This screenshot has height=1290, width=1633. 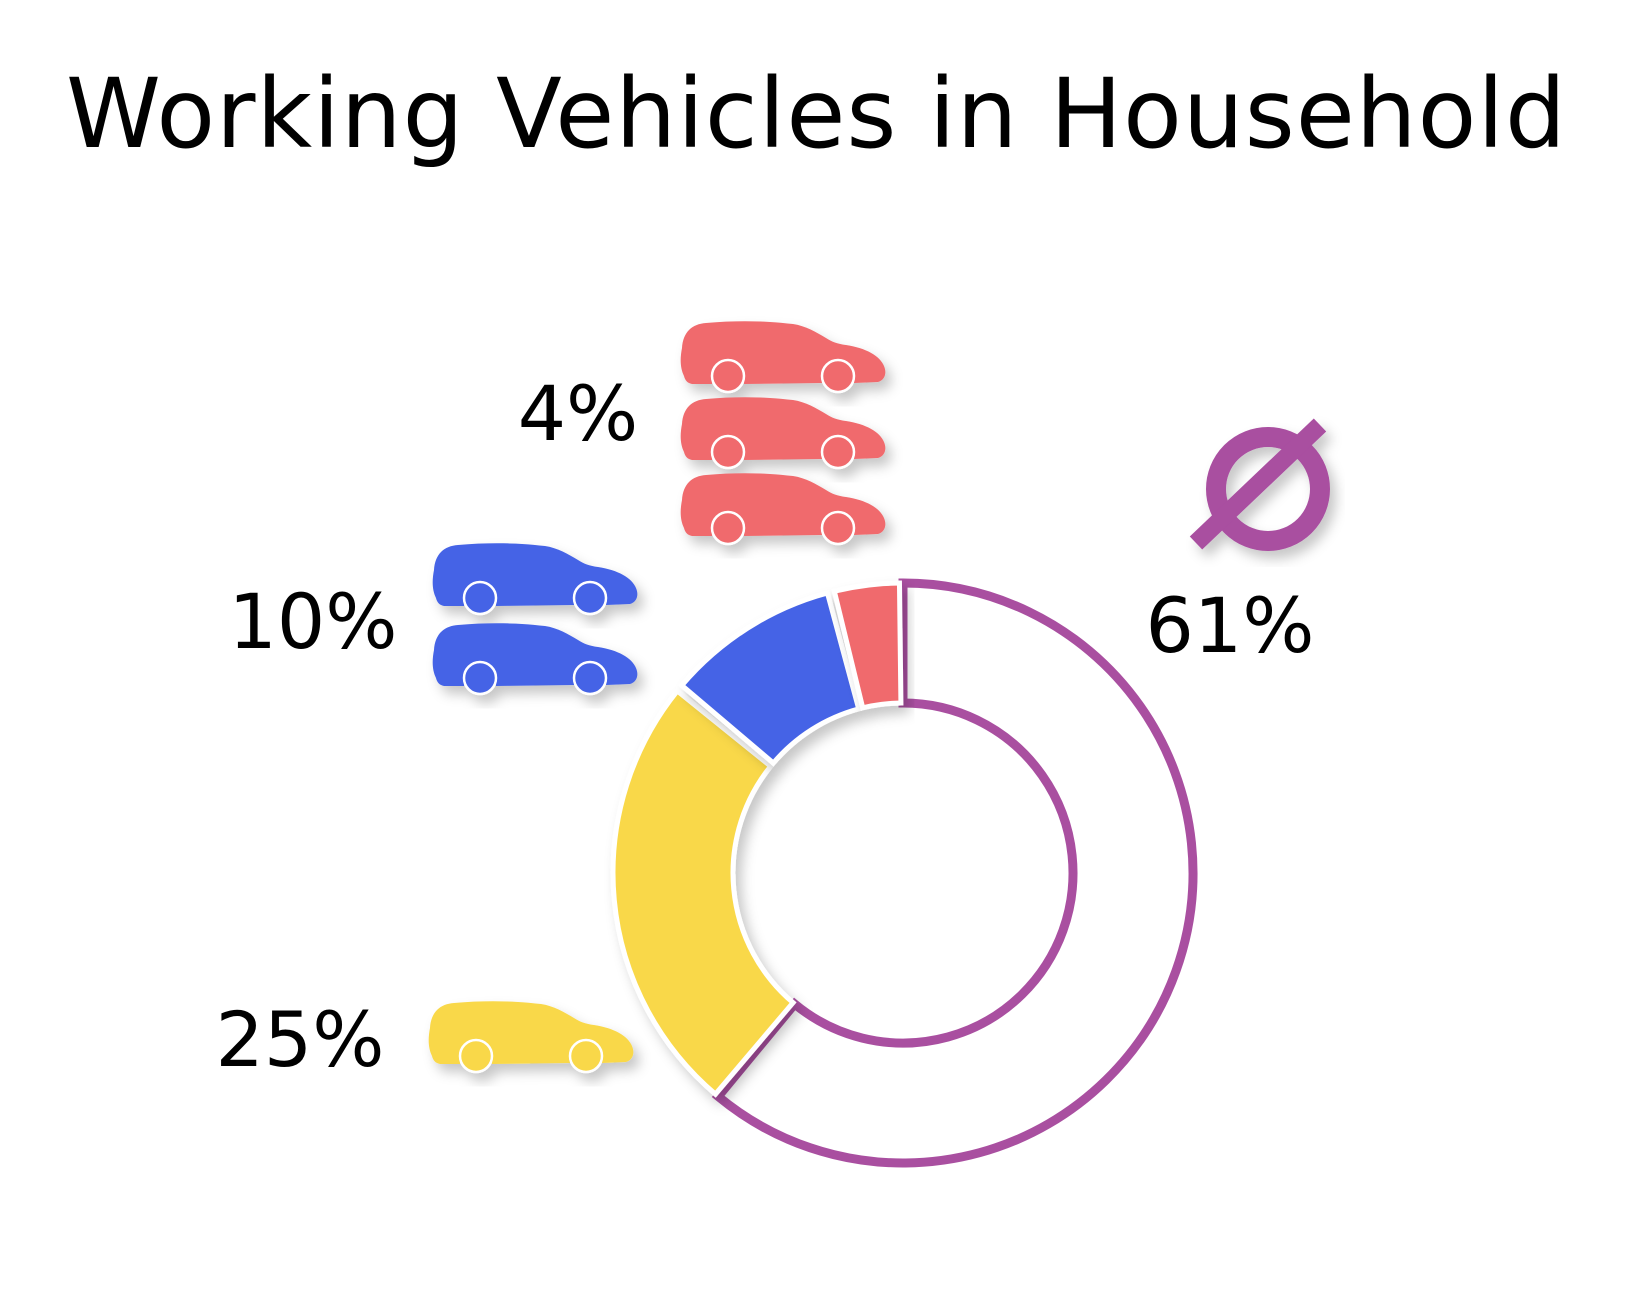 What do you see at coordinates (1230, 625) in the screenshot?
I see `pct-label-0: 61%` at bounding box center [1230, 625].